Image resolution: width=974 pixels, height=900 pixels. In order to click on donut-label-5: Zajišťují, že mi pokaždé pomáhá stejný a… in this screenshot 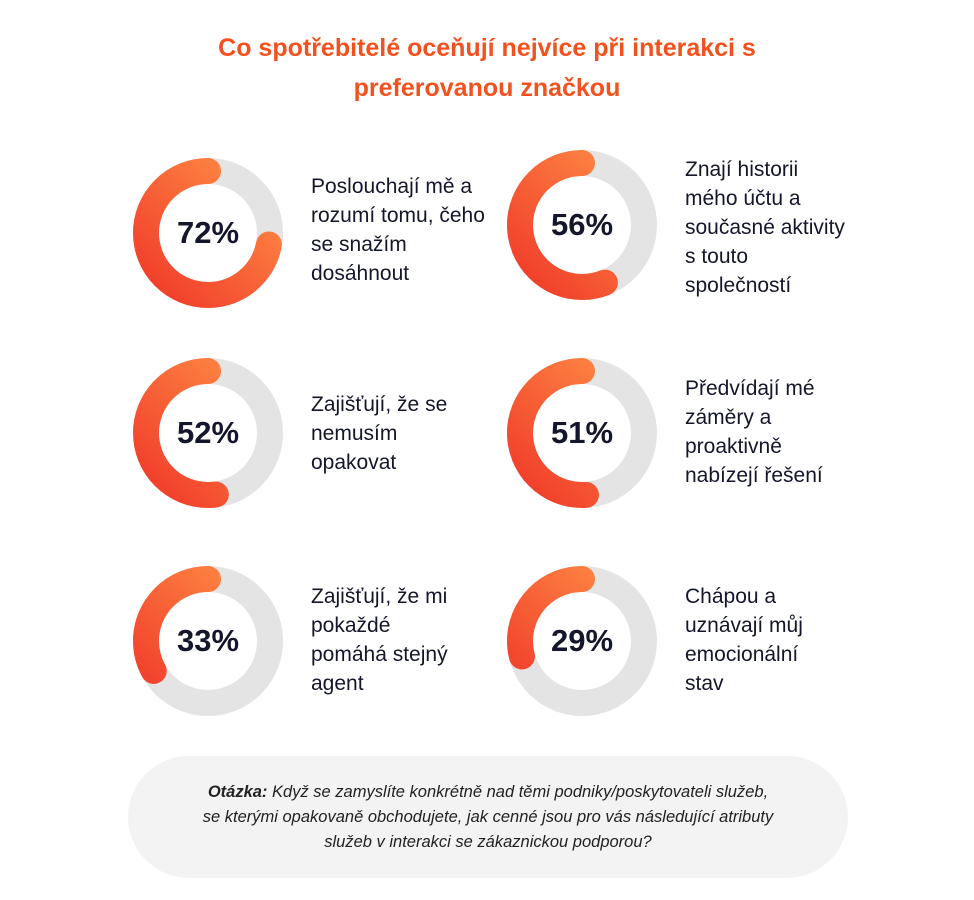, I will do `click(379, 640)`.